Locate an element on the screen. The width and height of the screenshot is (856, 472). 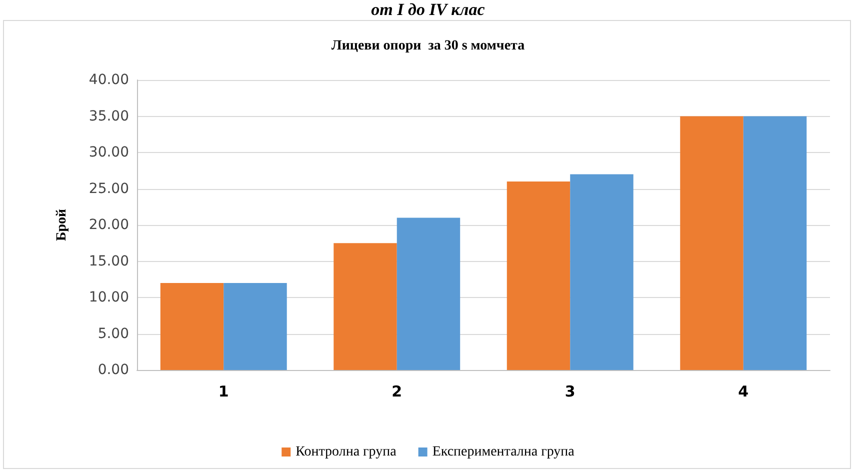
x-tick-label: 4 is located at coordinates (743, 391).